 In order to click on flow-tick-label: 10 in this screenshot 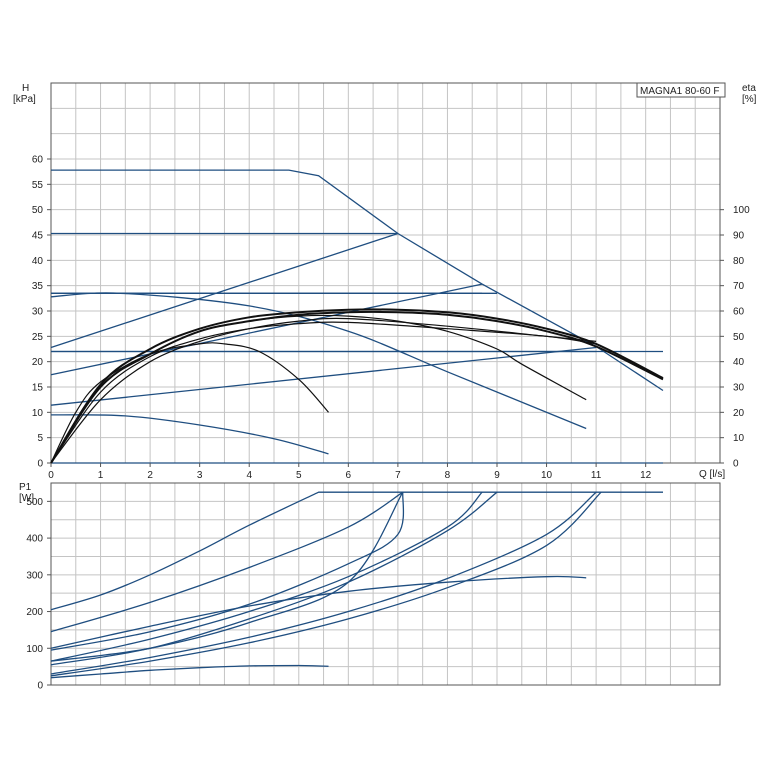, I will do `click(547, 475)`.